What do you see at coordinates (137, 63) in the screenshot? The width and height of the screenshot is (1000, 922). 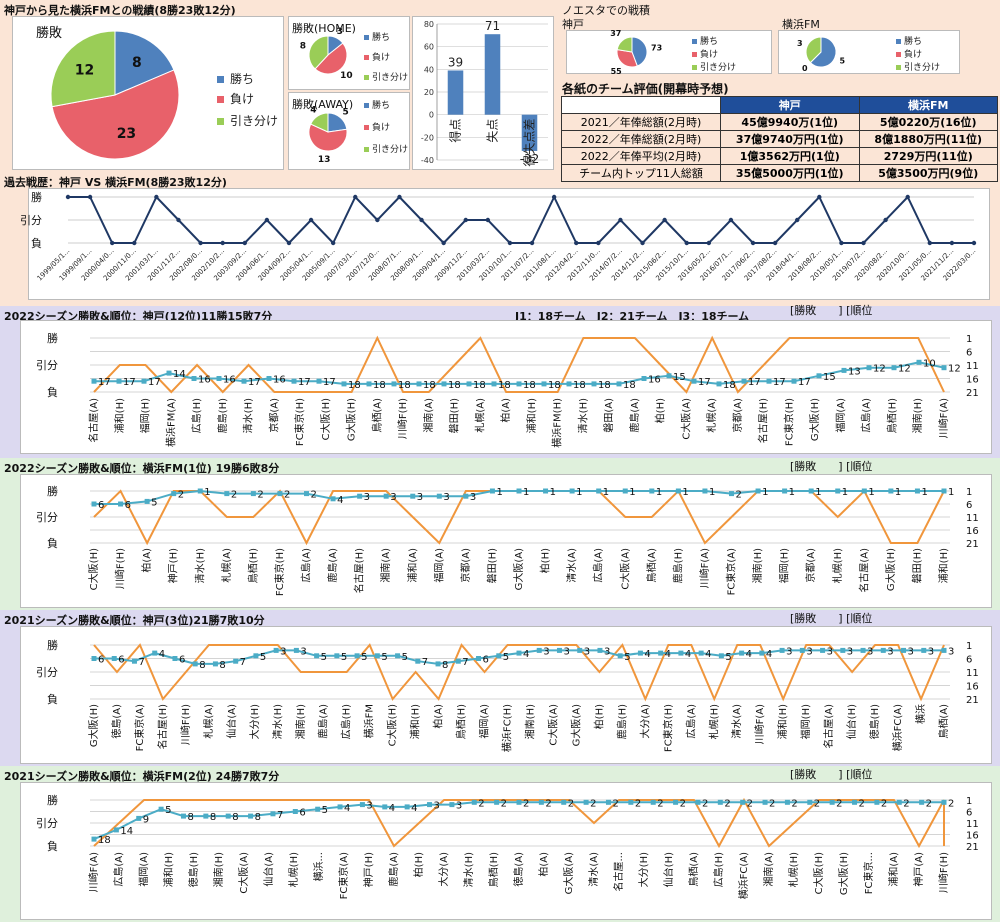 I see `pie-label: 8` at bounding box center [137, 63].